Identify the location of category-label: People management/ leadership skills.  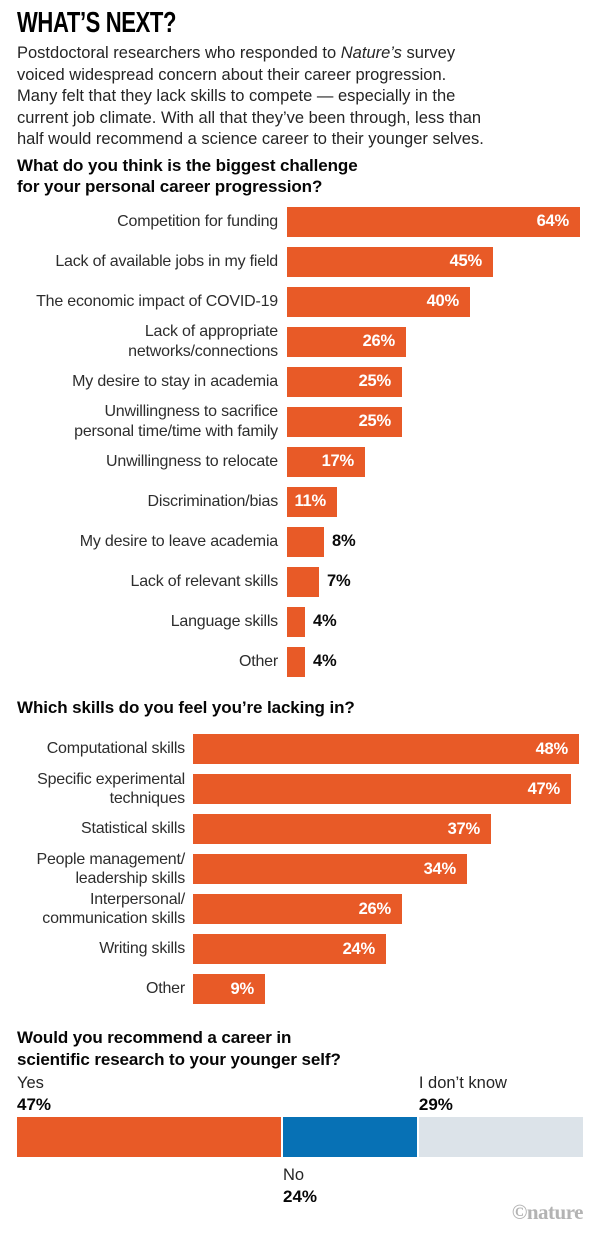
(110, 869).